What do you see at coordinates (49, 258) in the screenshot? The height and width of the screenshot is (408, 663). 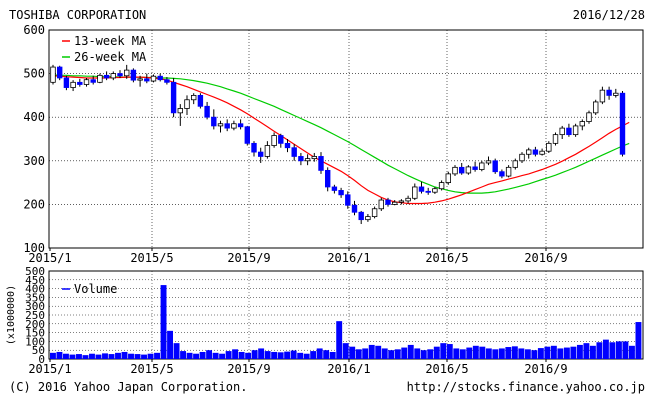 I see `price-x-tick-label: 2015/1` at bounding box center [49, 258].